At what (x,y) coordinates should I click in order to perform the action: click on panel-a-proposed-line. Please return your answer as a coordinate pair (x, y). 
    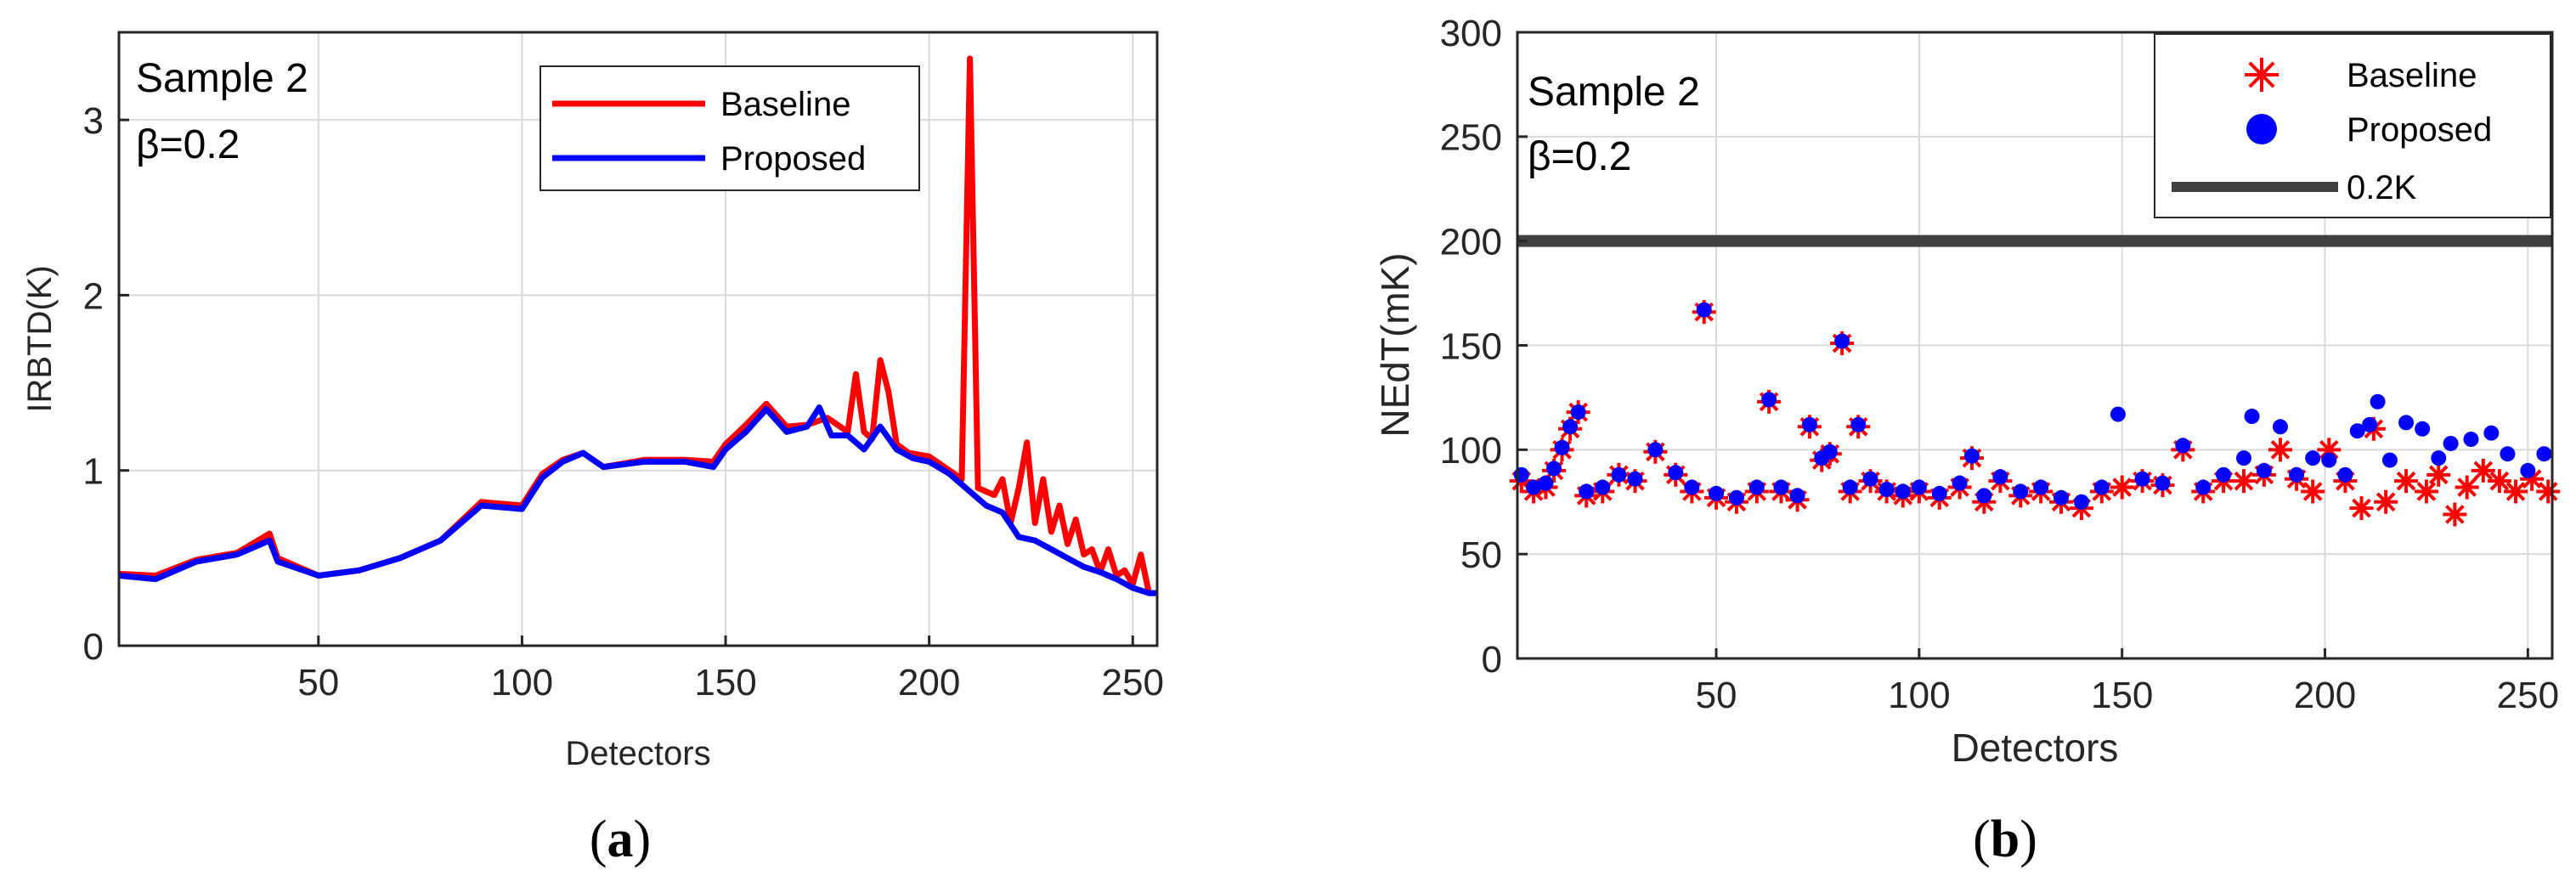
    Looking at the image, I should click on (638, 500).